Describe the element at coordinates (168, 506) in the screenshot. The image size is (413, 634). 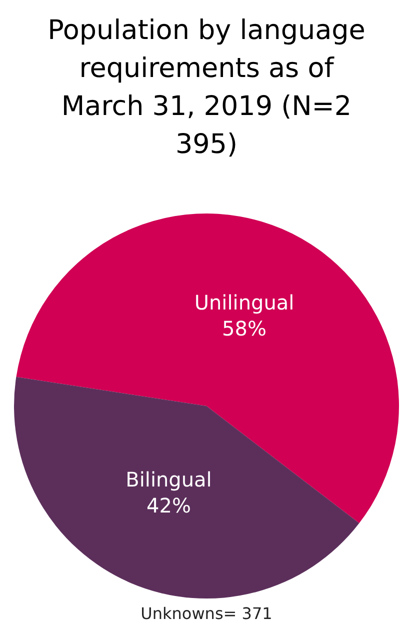
I see `data-label: 42%` at that location.